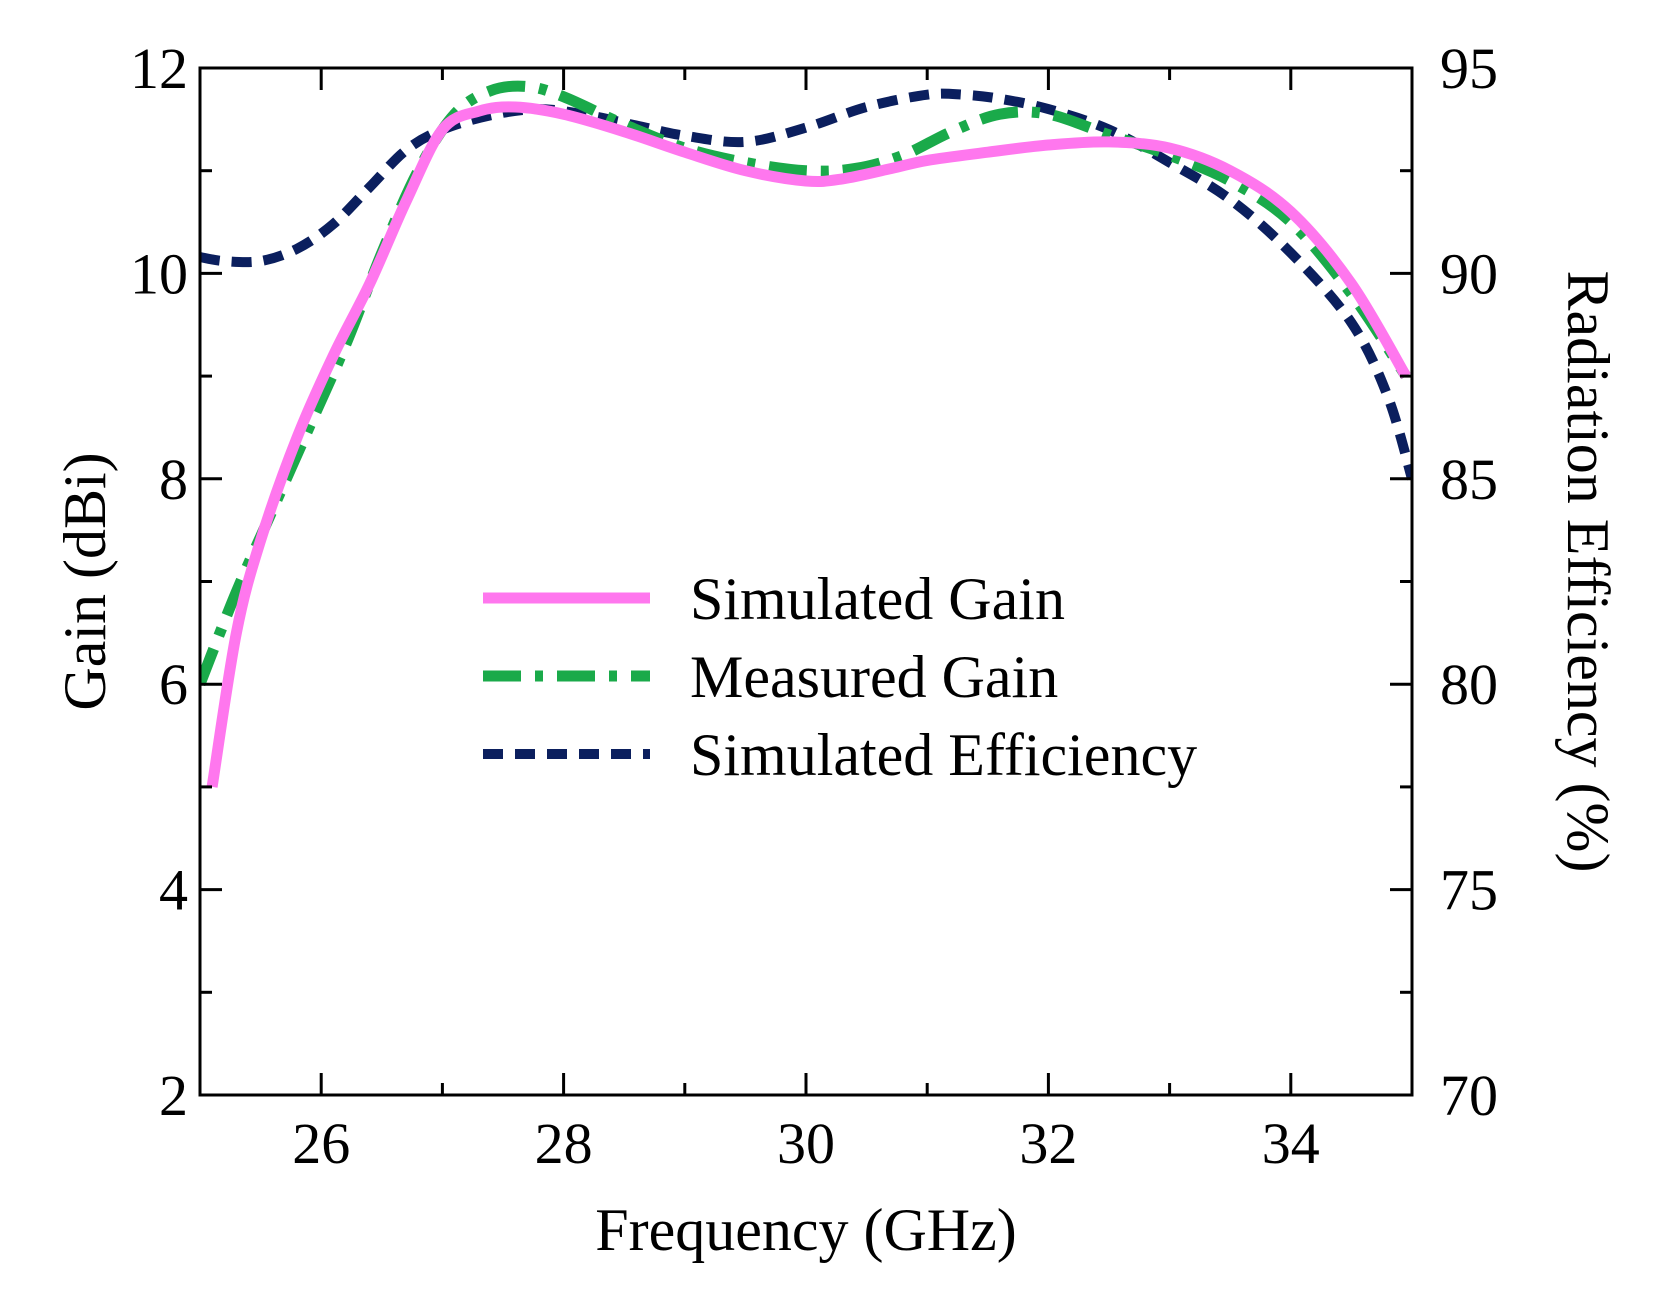 The image size is (1663, 1299). What do you see at coordinates (1469, 890) in the screenshot?
I see `y-right-tick-label: 75` at bounding box center [1469, 890].